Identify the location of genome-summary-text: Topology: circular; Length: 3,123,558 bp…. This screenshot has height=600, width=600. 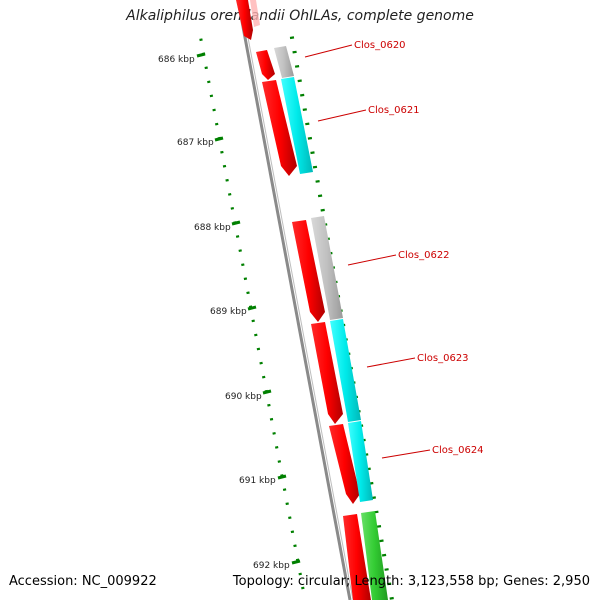
(411, 581).